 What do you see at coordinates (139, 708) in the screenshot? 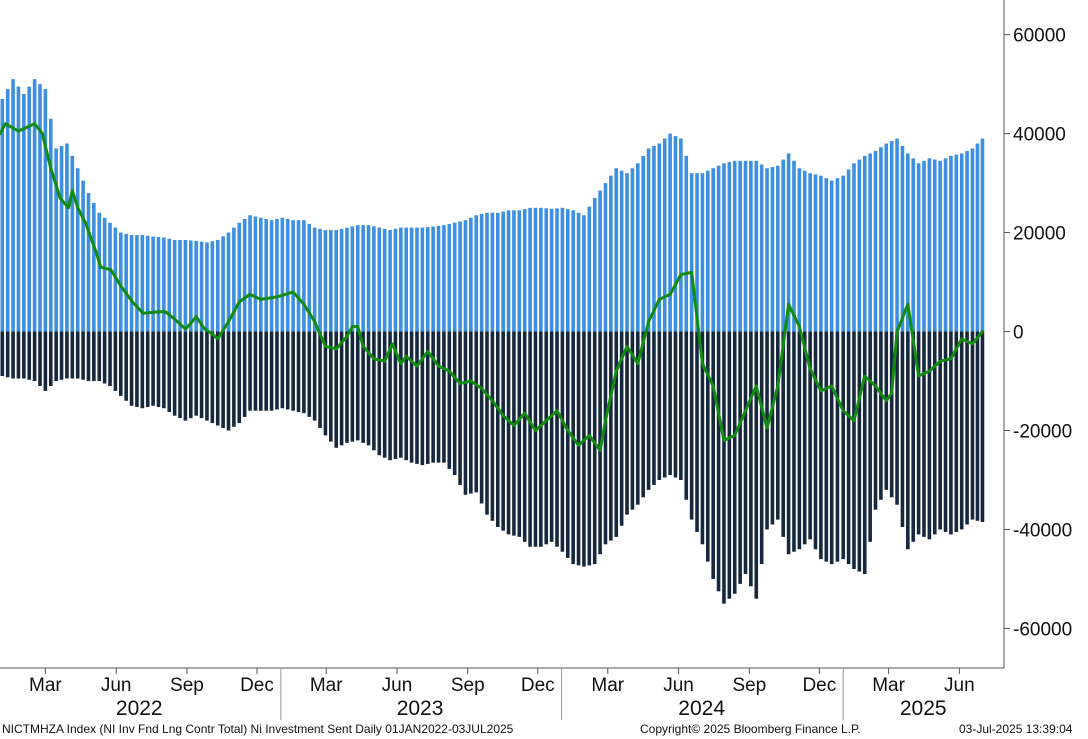
I see `x-year-label: 2022` at bounding box center [139, 708].